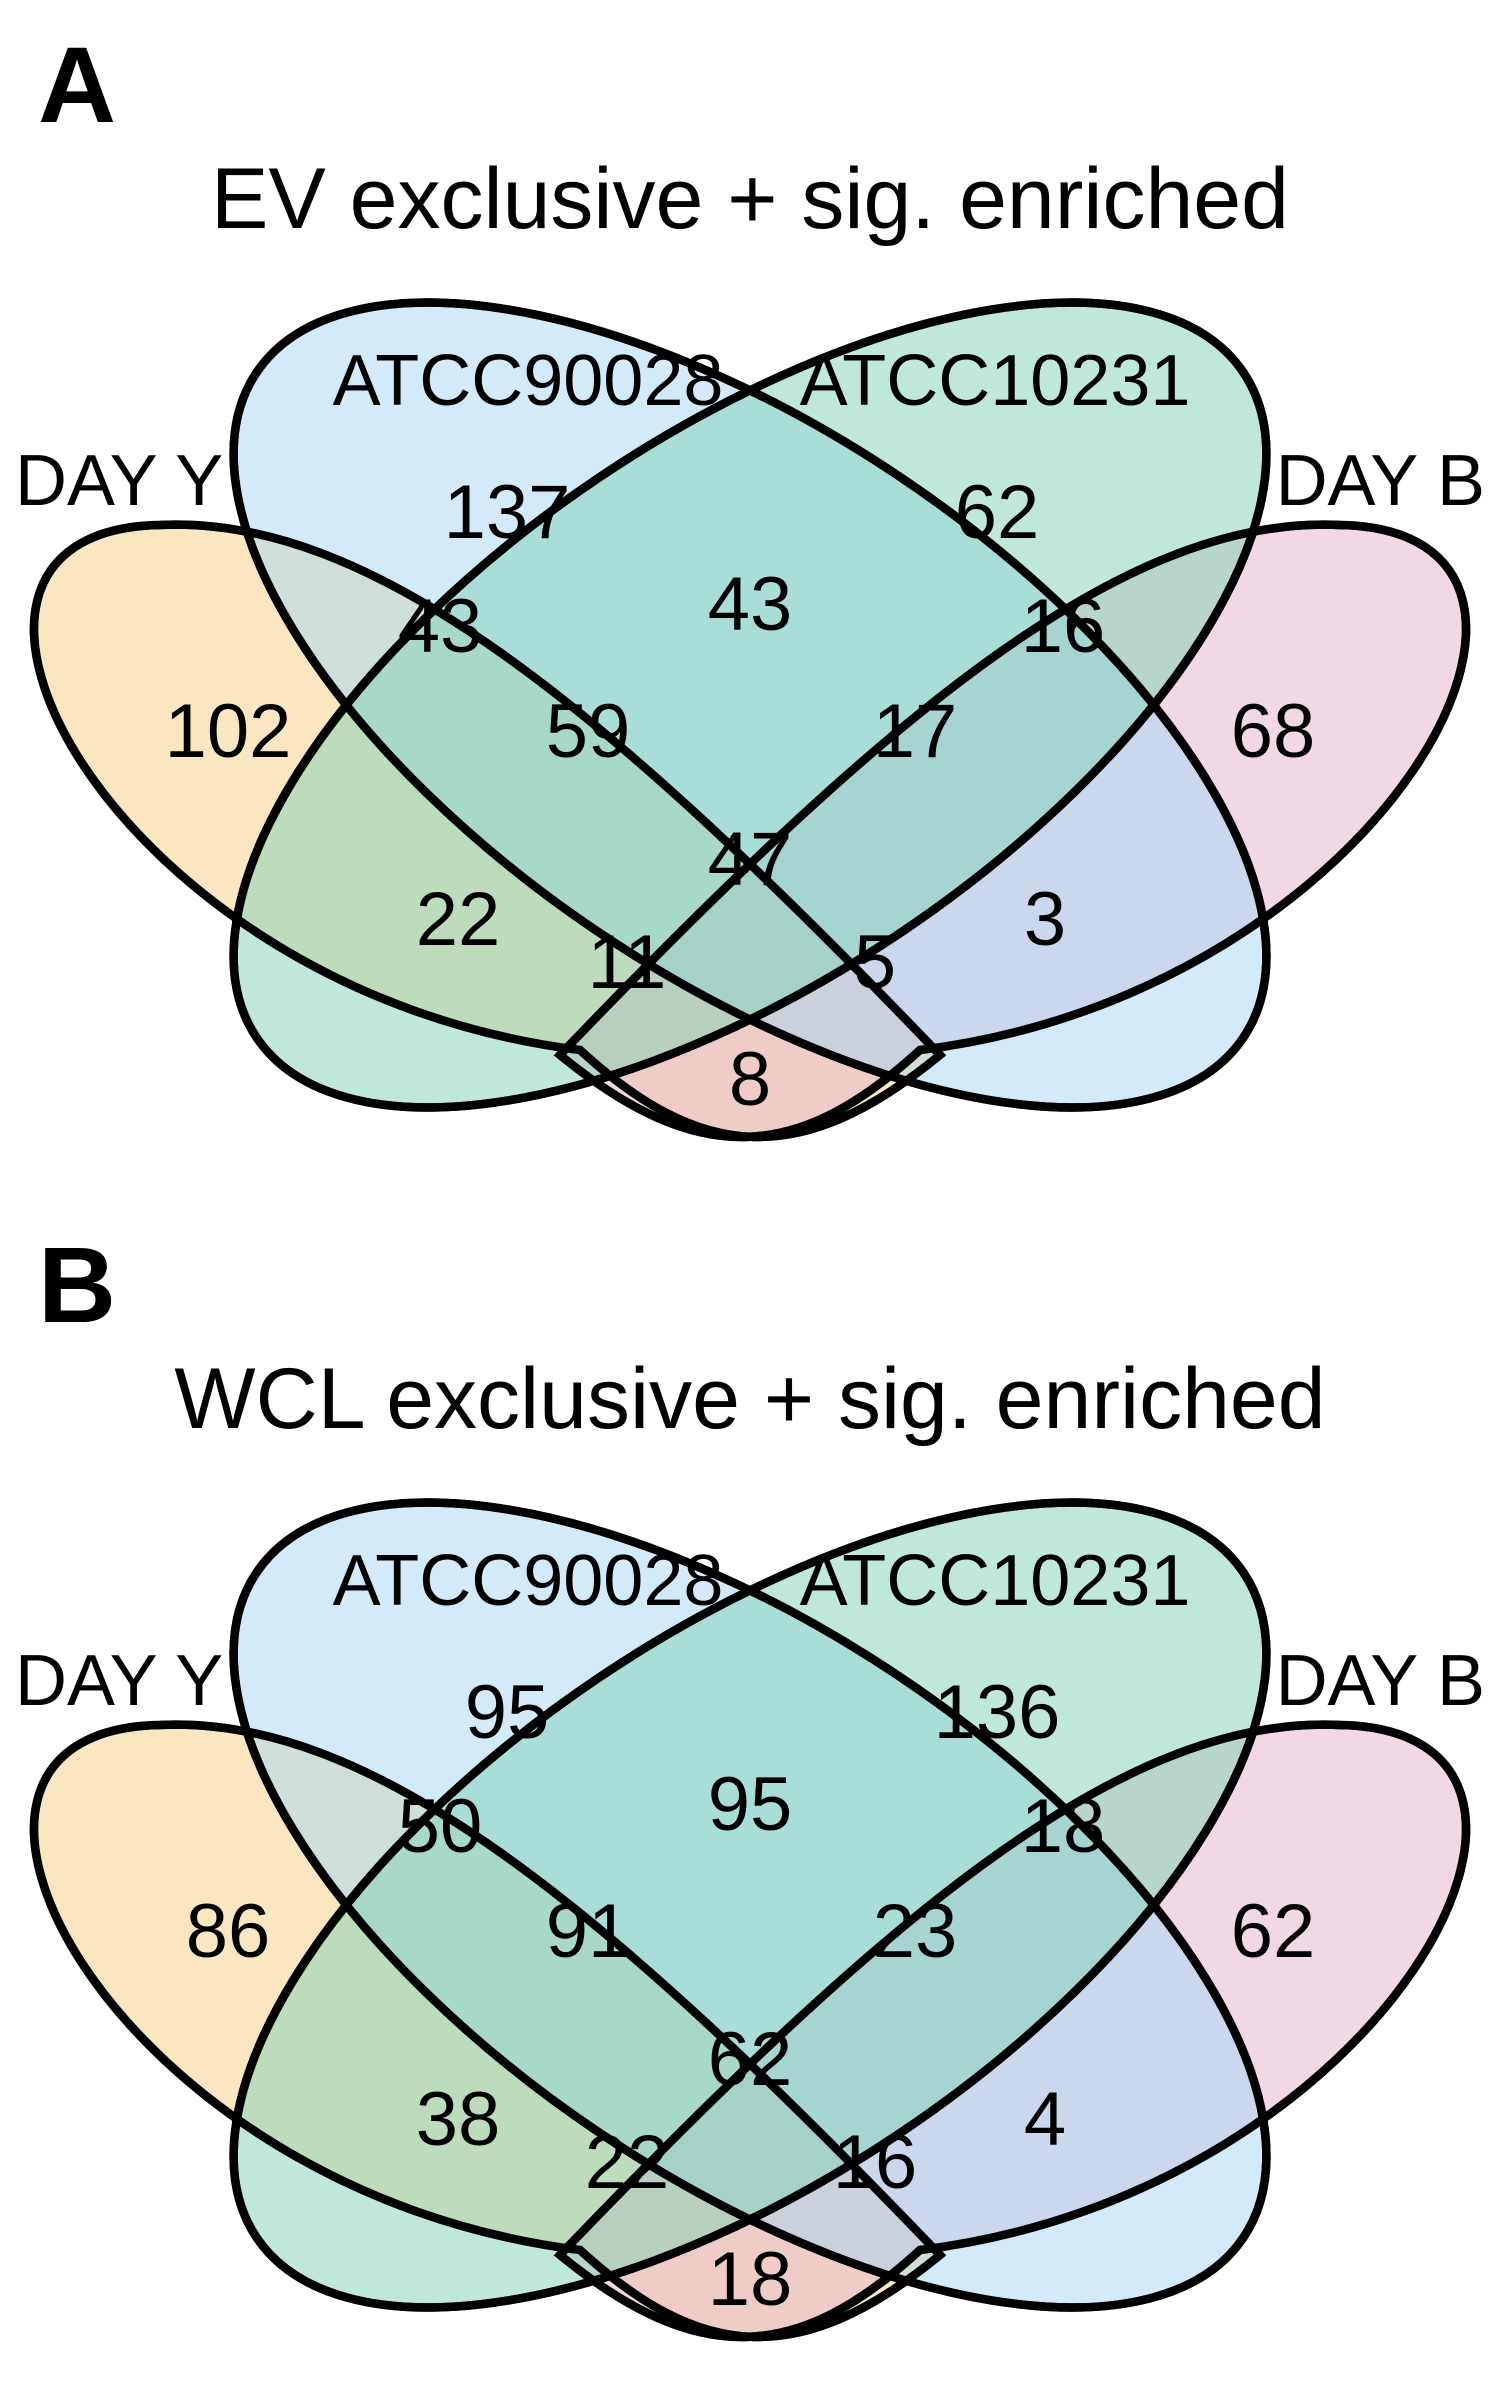 The width and height of the screenshot is (1500, 2400). Describe the element at coordinates (915, 731) in the screenshot. I see `count-atcc90028-atcc10231-dayb: 17` at that location.